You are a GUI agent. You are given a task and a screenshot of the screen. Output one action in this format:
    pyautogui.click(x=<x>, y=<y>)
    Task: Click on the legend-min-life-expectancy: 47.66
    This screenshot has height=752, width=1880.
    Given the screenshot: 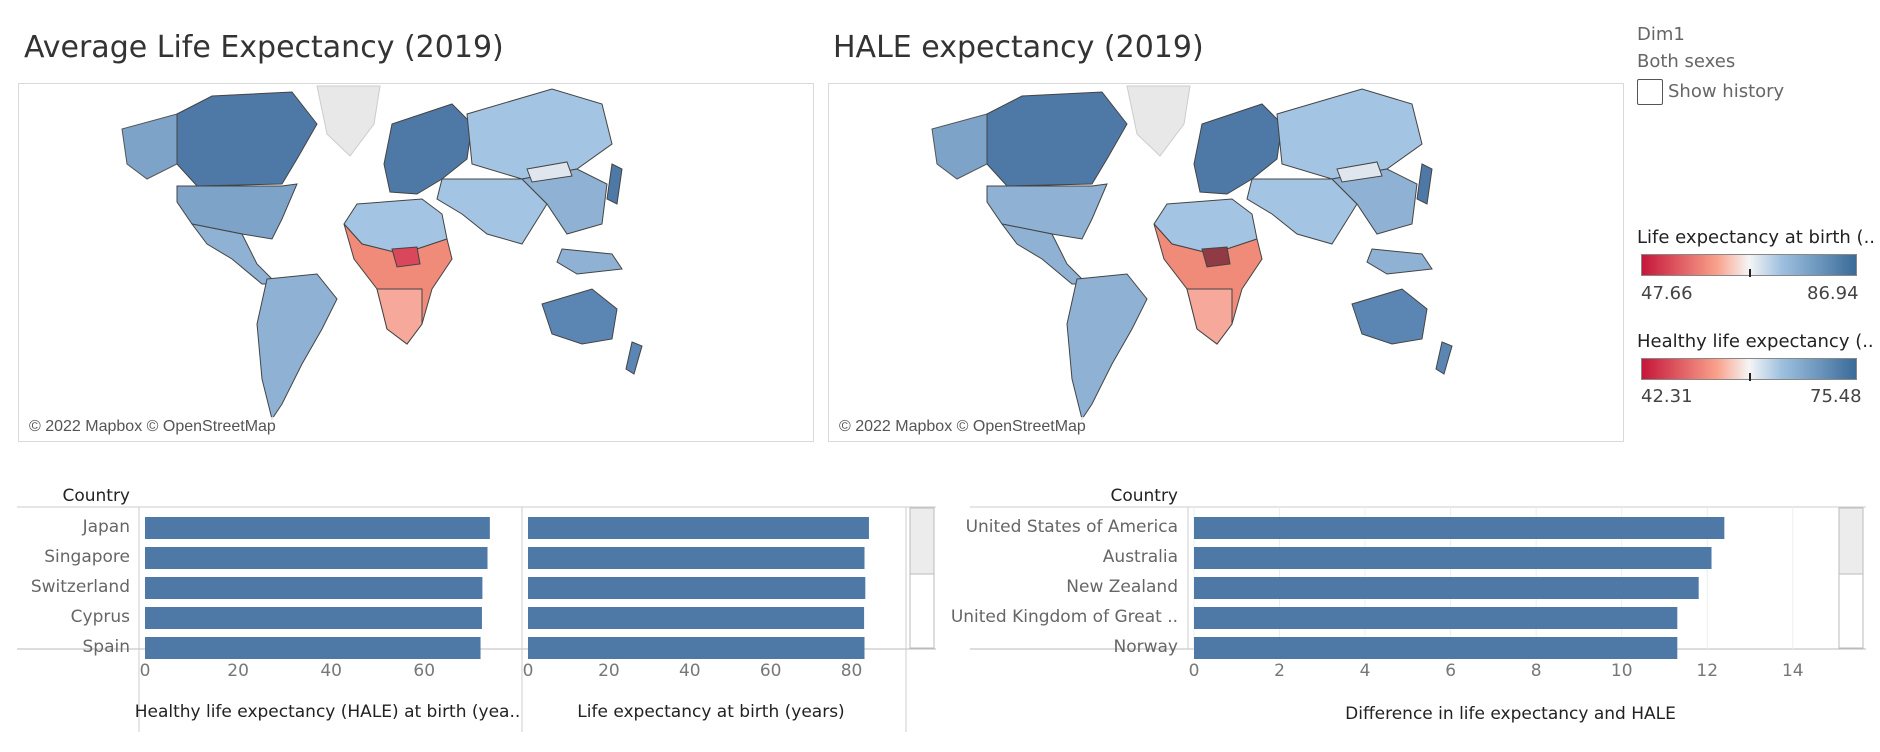 What is the action you would take?
    pyautogui.click(x=1667, y=293)
    